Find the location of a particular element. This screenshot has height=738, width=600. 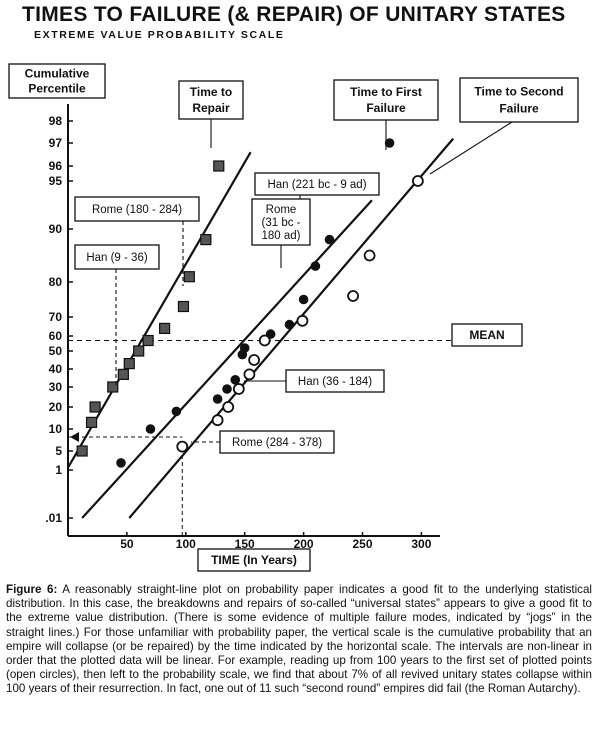

han-36-184-box: Han (36 - 184) is located at coordinates (335, 381).